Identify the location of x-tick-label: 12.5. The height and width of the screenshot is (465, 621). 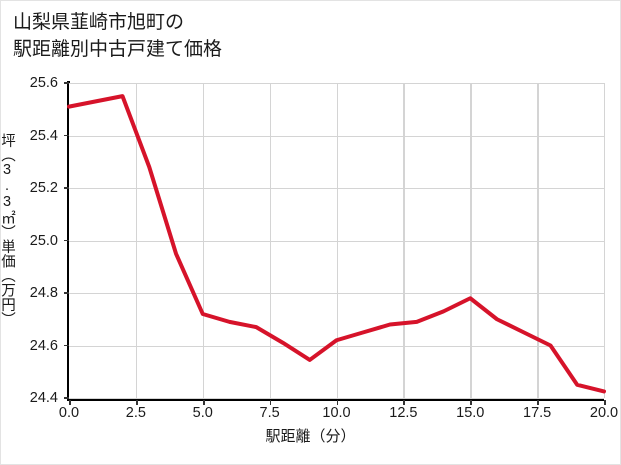
(403, 413).